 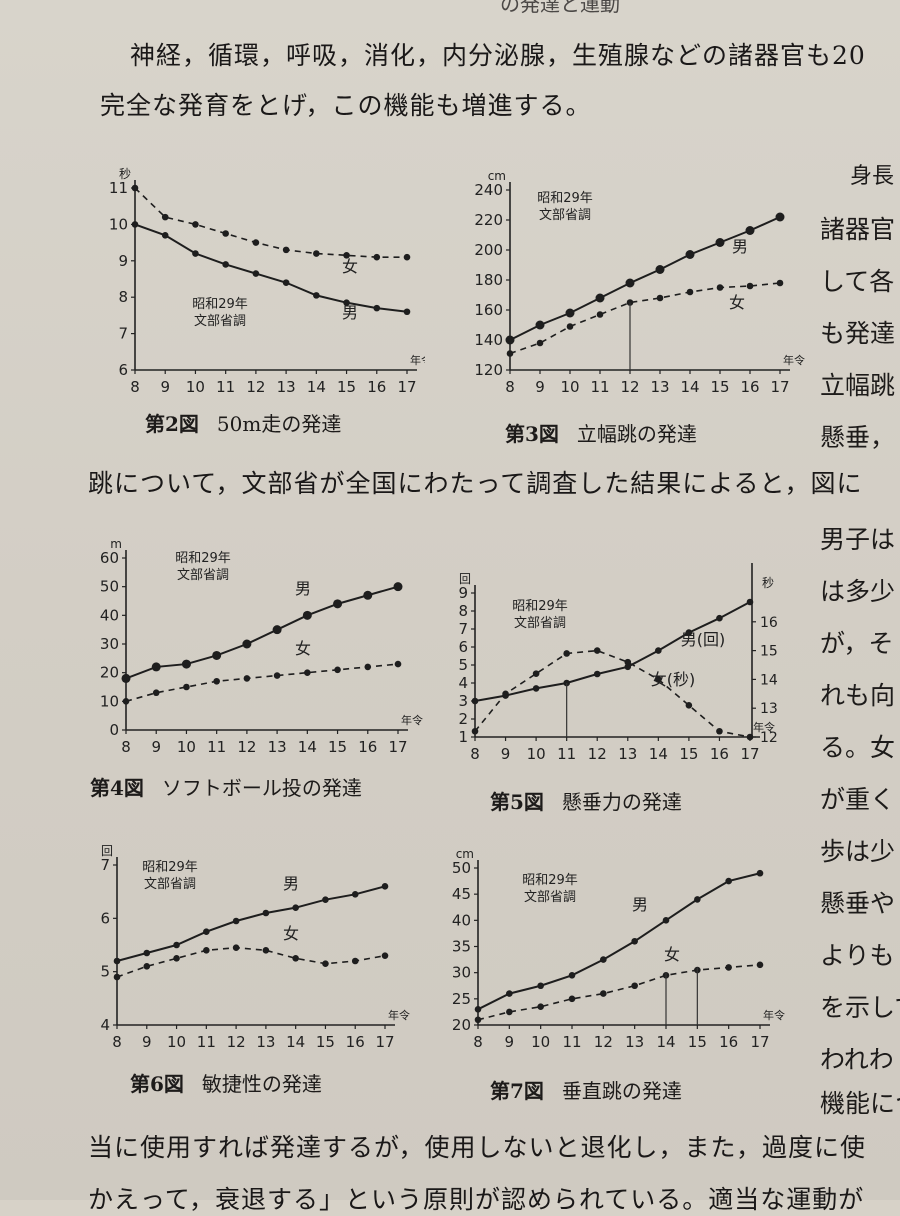 I want to click on y-tick-label: 4, so click(x=105, y=1025).